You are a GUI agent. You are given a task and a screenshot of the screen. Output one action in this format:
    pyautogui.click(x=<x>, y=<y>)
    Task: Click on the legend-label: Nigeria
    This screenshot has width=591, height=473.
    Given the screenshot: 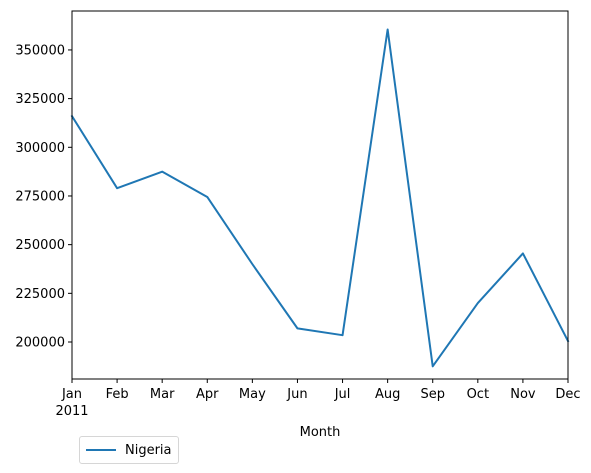 What is the action you would take?
    pyautogui.click(x=148, y=450)
    